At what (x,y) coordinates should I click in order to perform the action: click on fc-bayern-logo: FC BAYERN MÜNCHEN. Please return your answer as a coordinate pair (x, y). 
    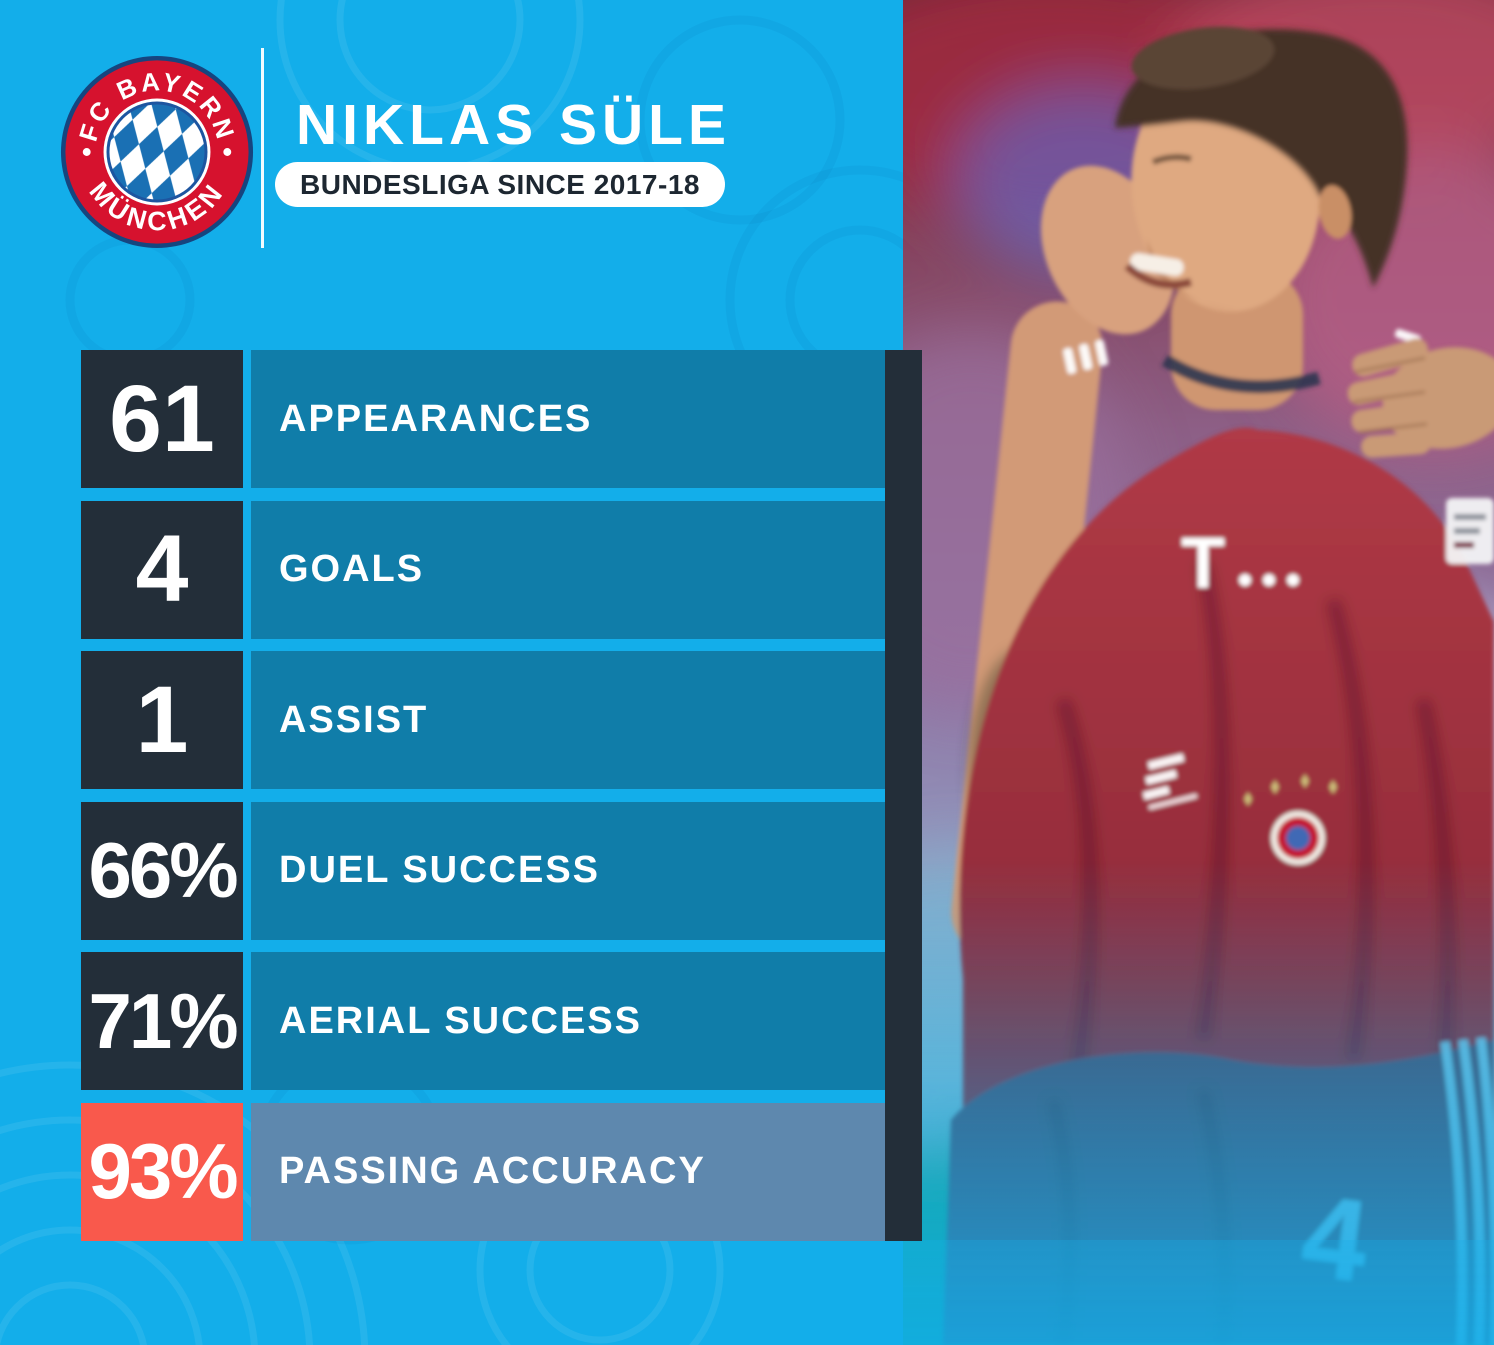
    Looking at the image, I should click on (157, 152).